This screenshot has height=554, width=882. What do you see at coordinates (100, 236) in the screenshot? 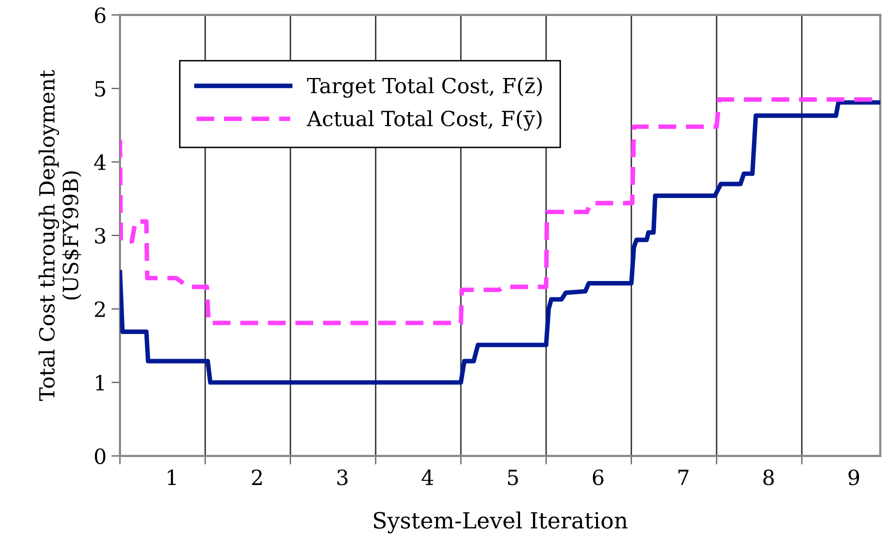
I see `y-tick-label: 3` at bounding box center [100, 236].